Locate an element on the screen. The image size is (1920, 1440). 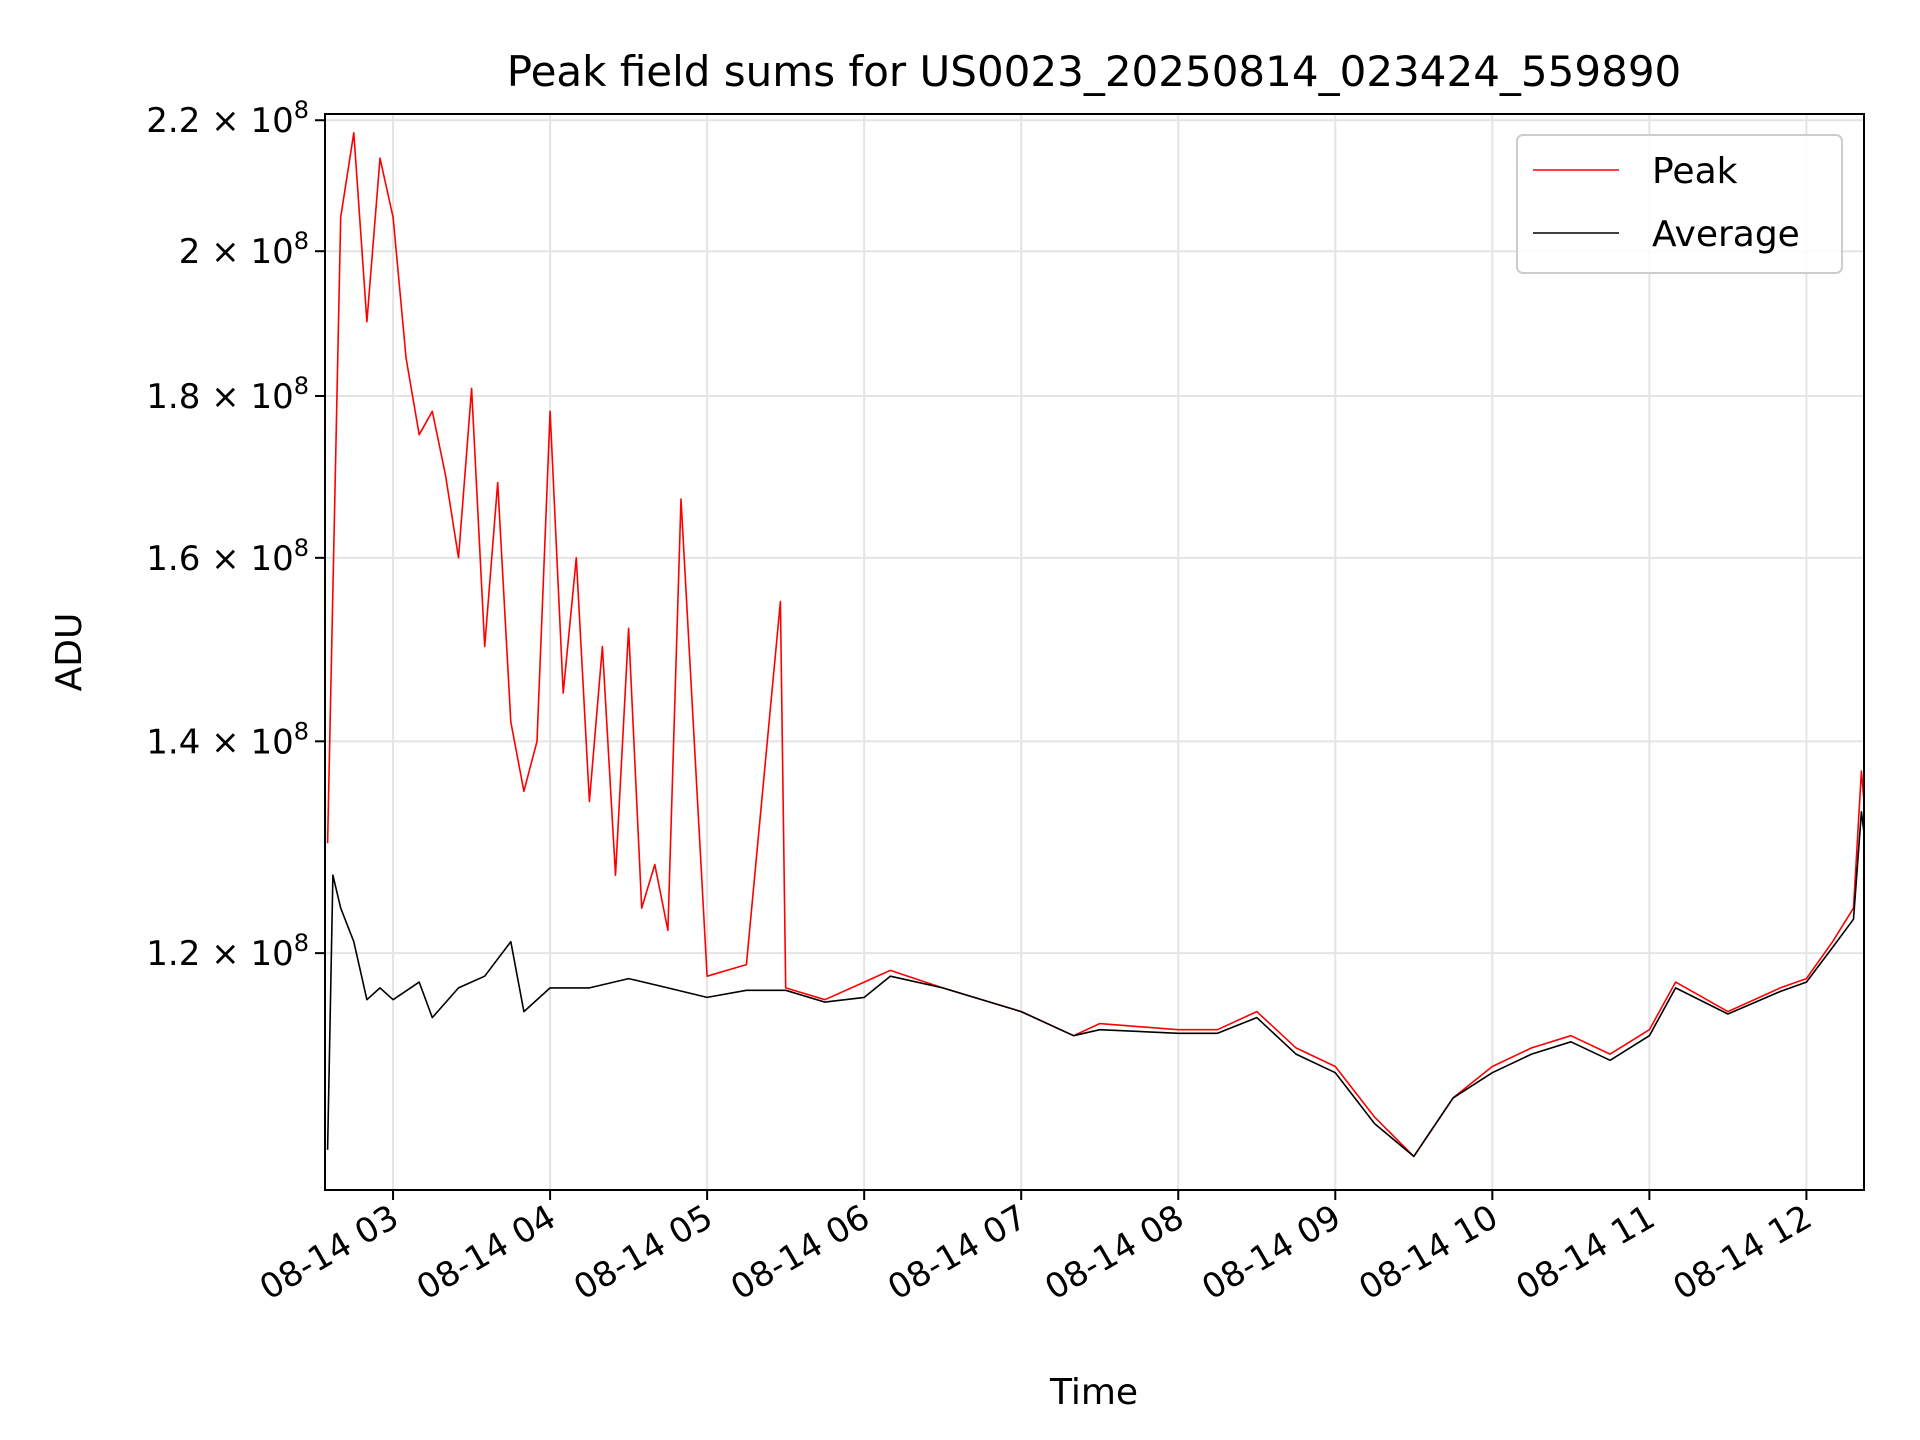
y-tick-label: 2.2 × 108 is located at coordinates (227, 118).